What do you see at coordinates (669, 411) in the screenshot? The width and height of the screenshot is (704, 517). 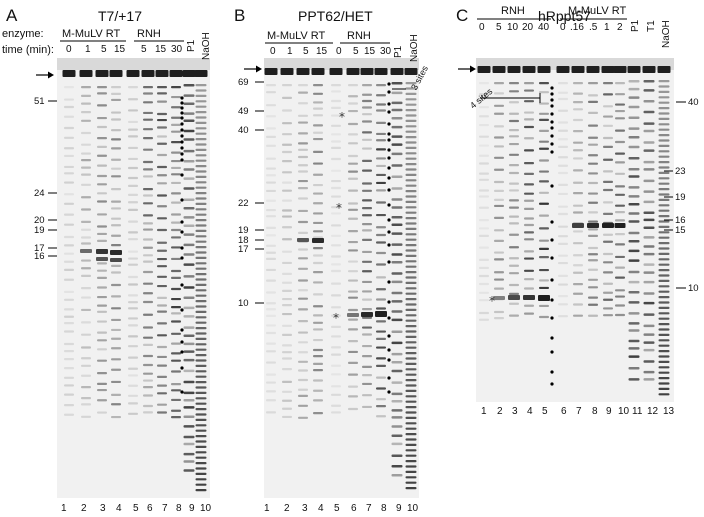 I see `panel-c-lane-number: 13` at bounding box center [669, 411].